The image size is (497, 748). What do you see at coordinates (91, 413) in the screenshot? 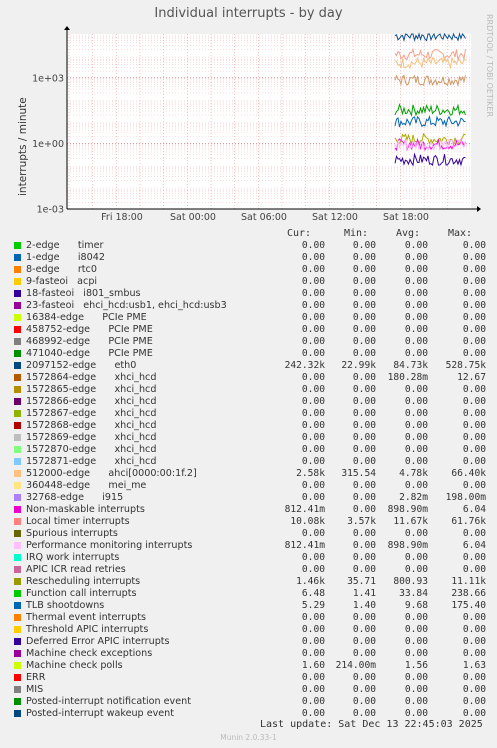
I see `legend-label: 1572867-edge xhci_hcd` at bounding box center [91, 413].